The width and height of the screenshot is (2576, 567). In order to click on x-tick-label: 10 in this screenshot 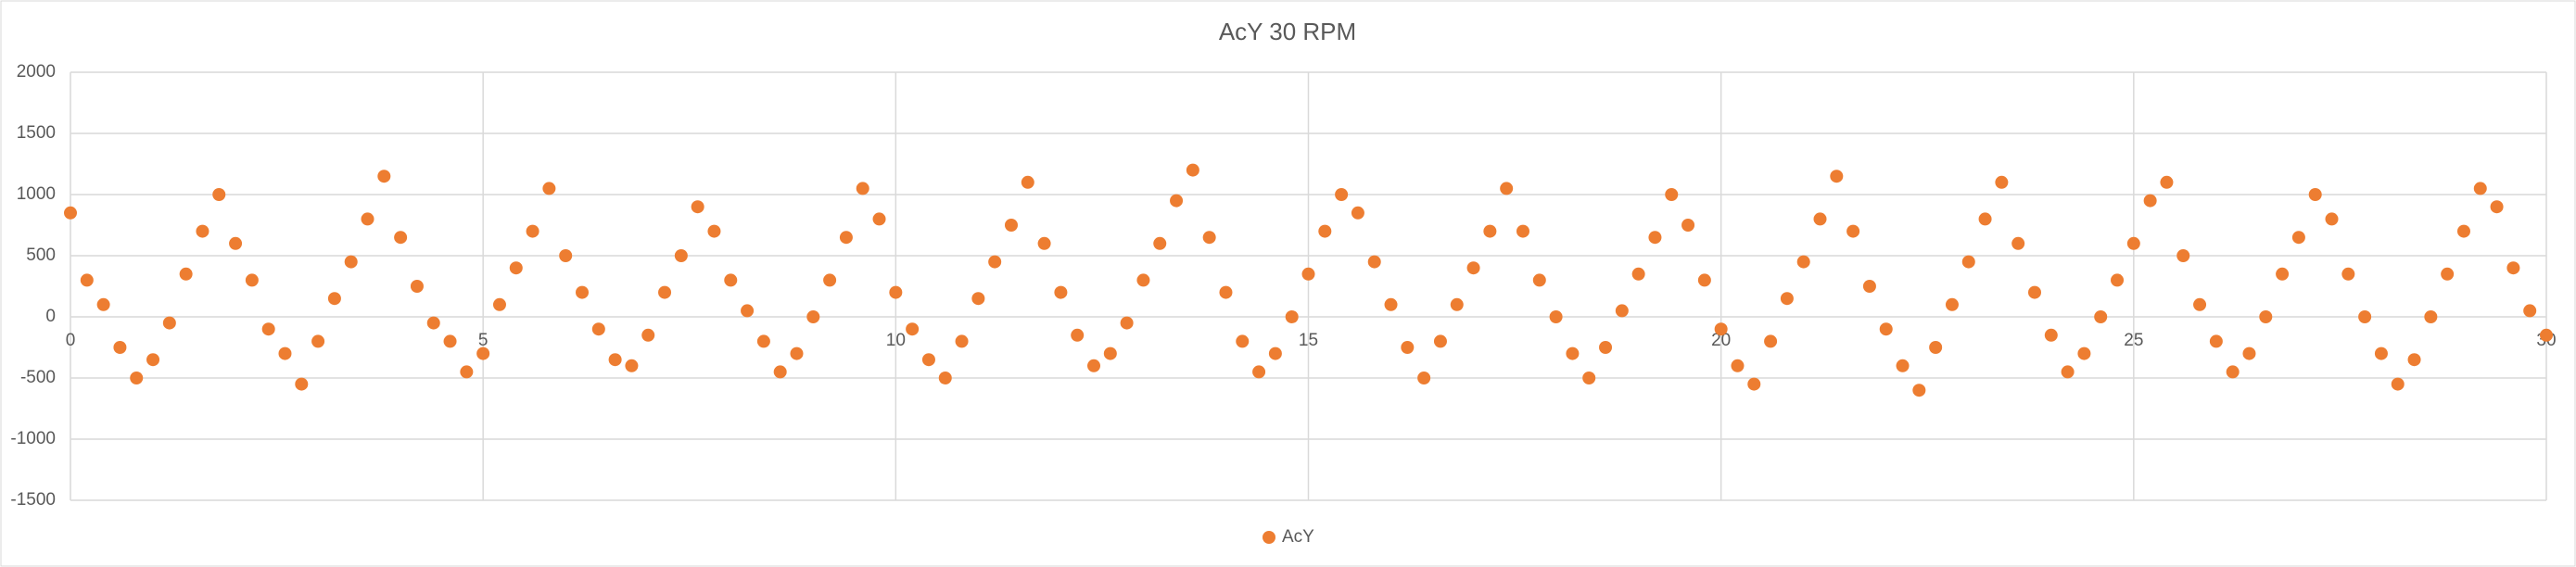, I will do `click(896, 340)`.